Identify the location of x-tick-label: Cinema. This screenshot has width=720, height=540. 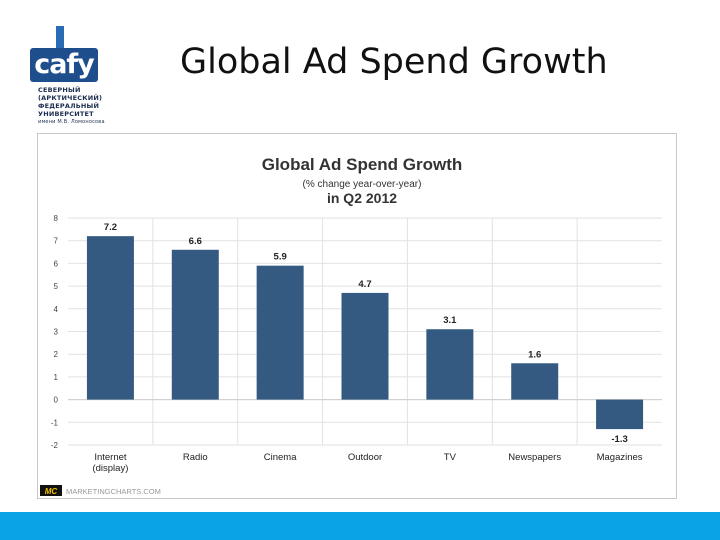
(280, 457).